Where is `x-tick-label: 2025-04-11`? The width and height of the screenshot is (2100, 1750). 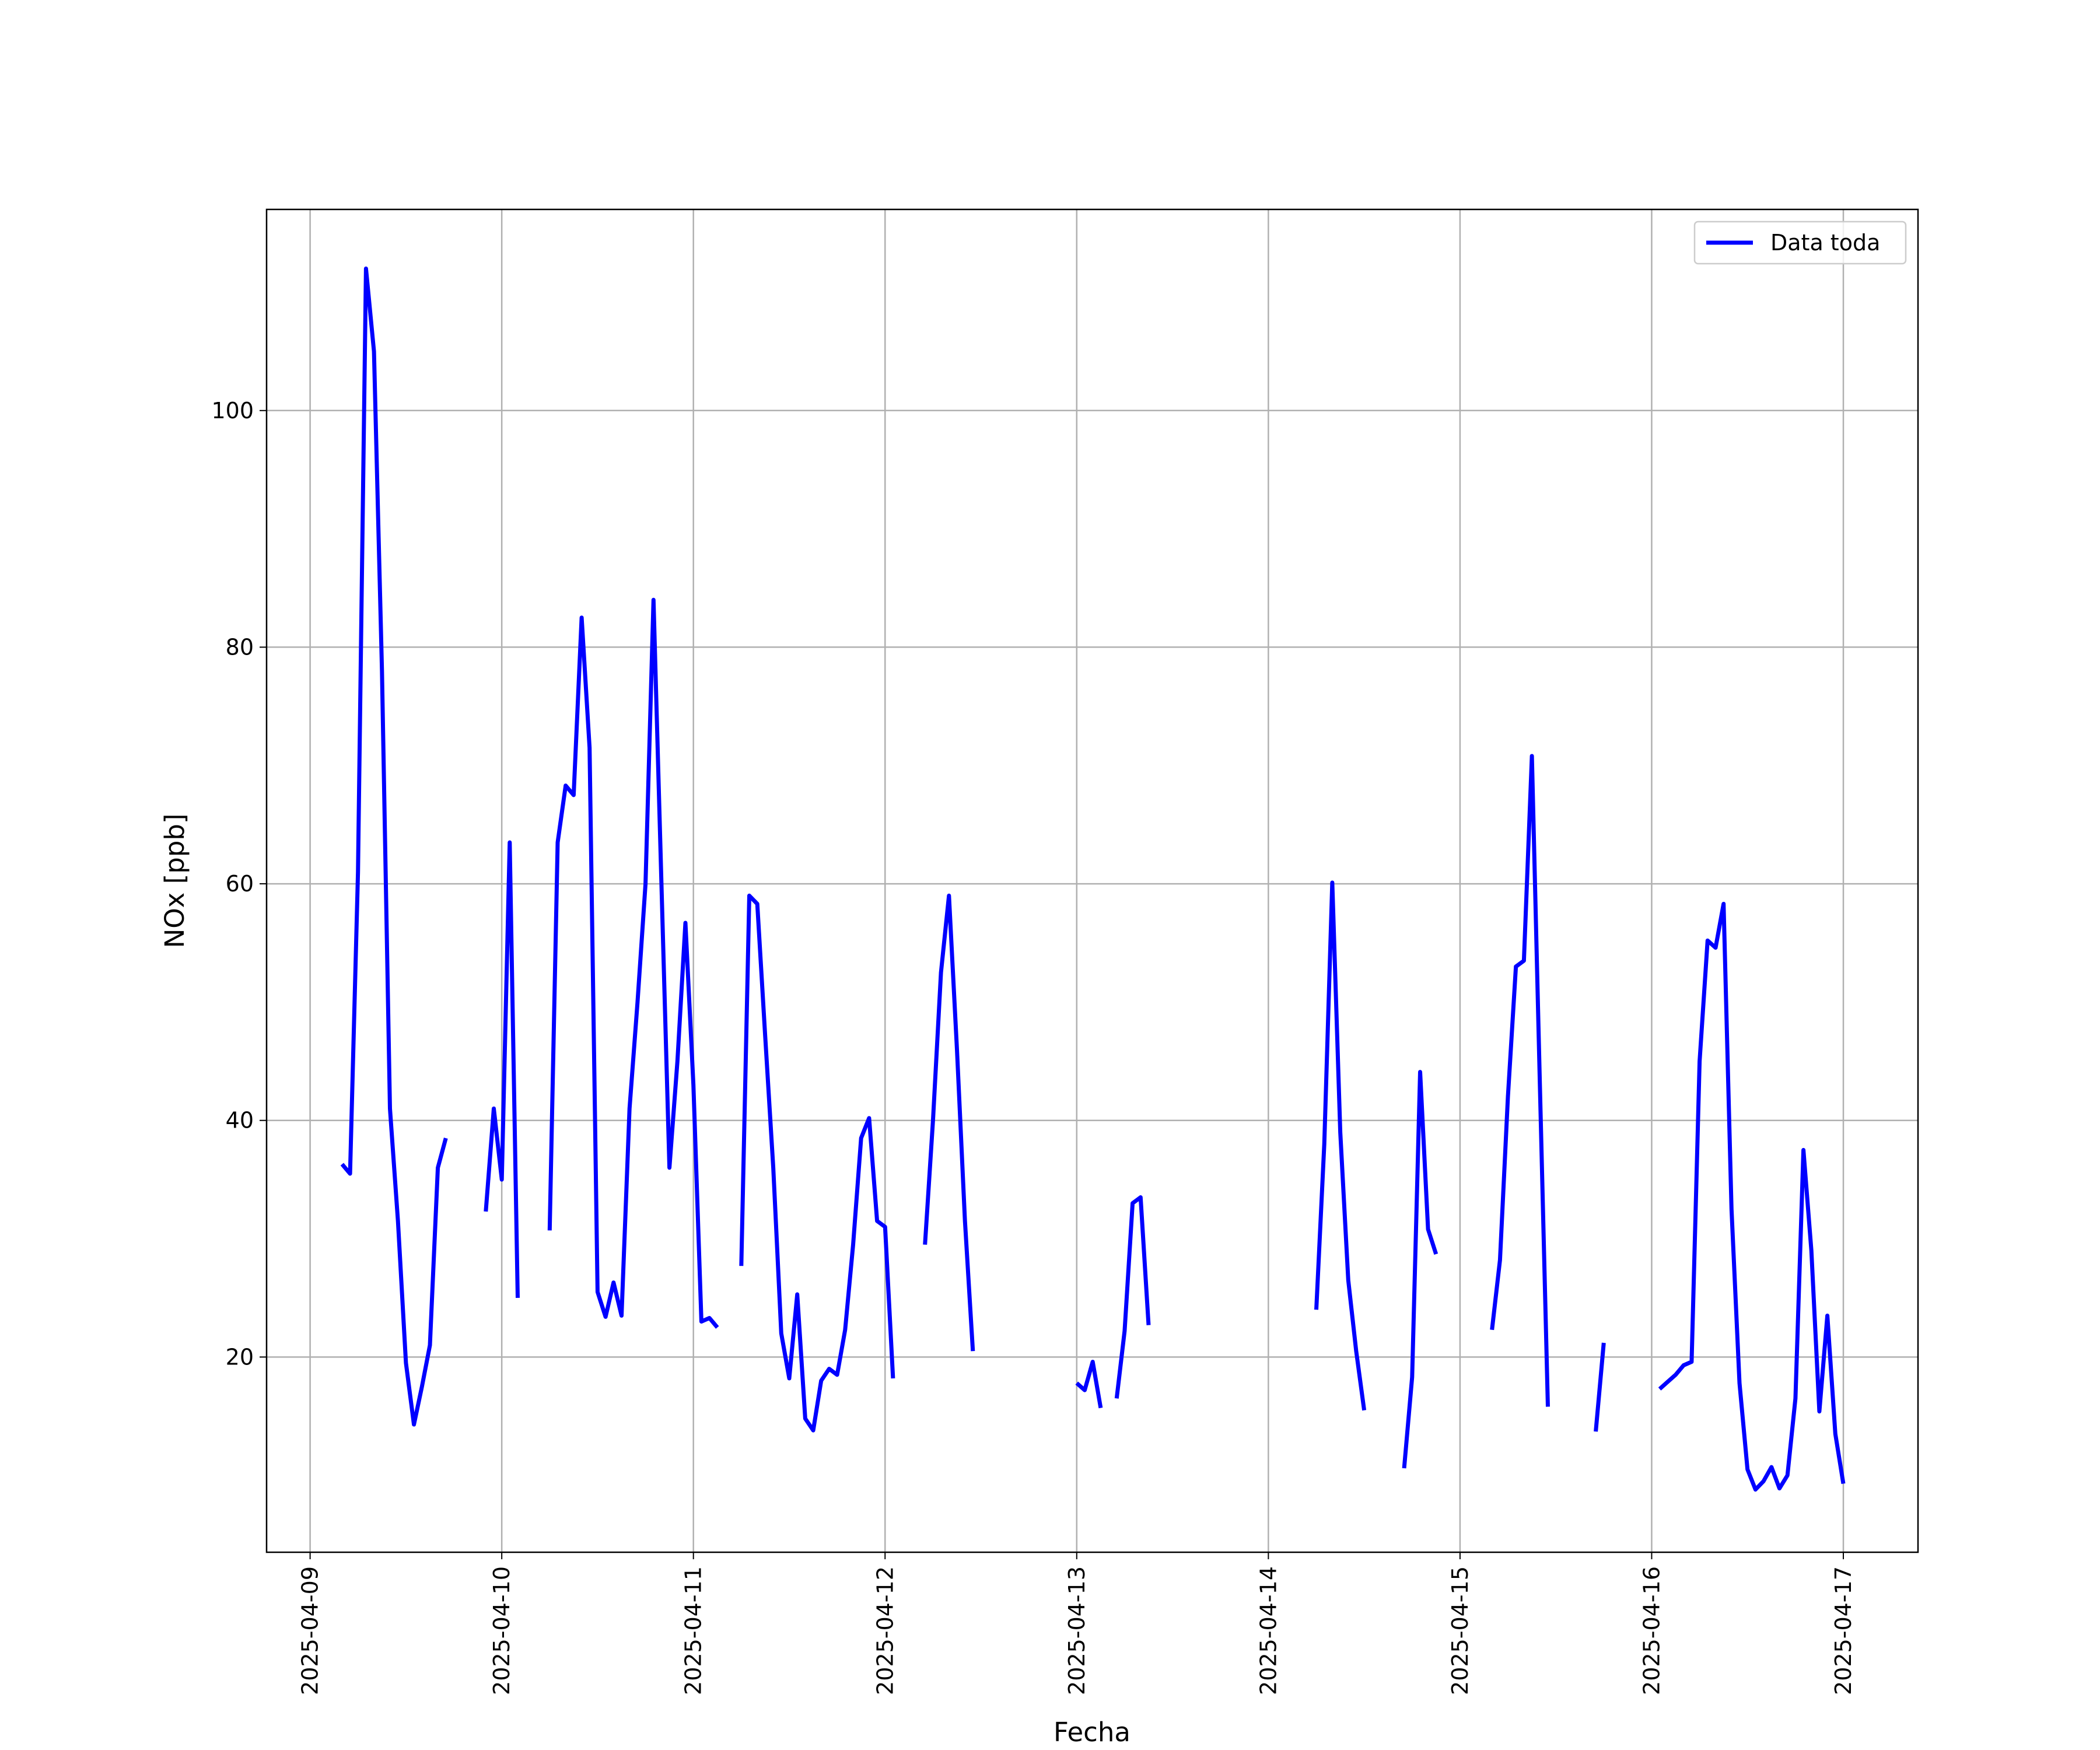
x-tick-label: 2025-04-11 is located at coordinates (694, 1630).